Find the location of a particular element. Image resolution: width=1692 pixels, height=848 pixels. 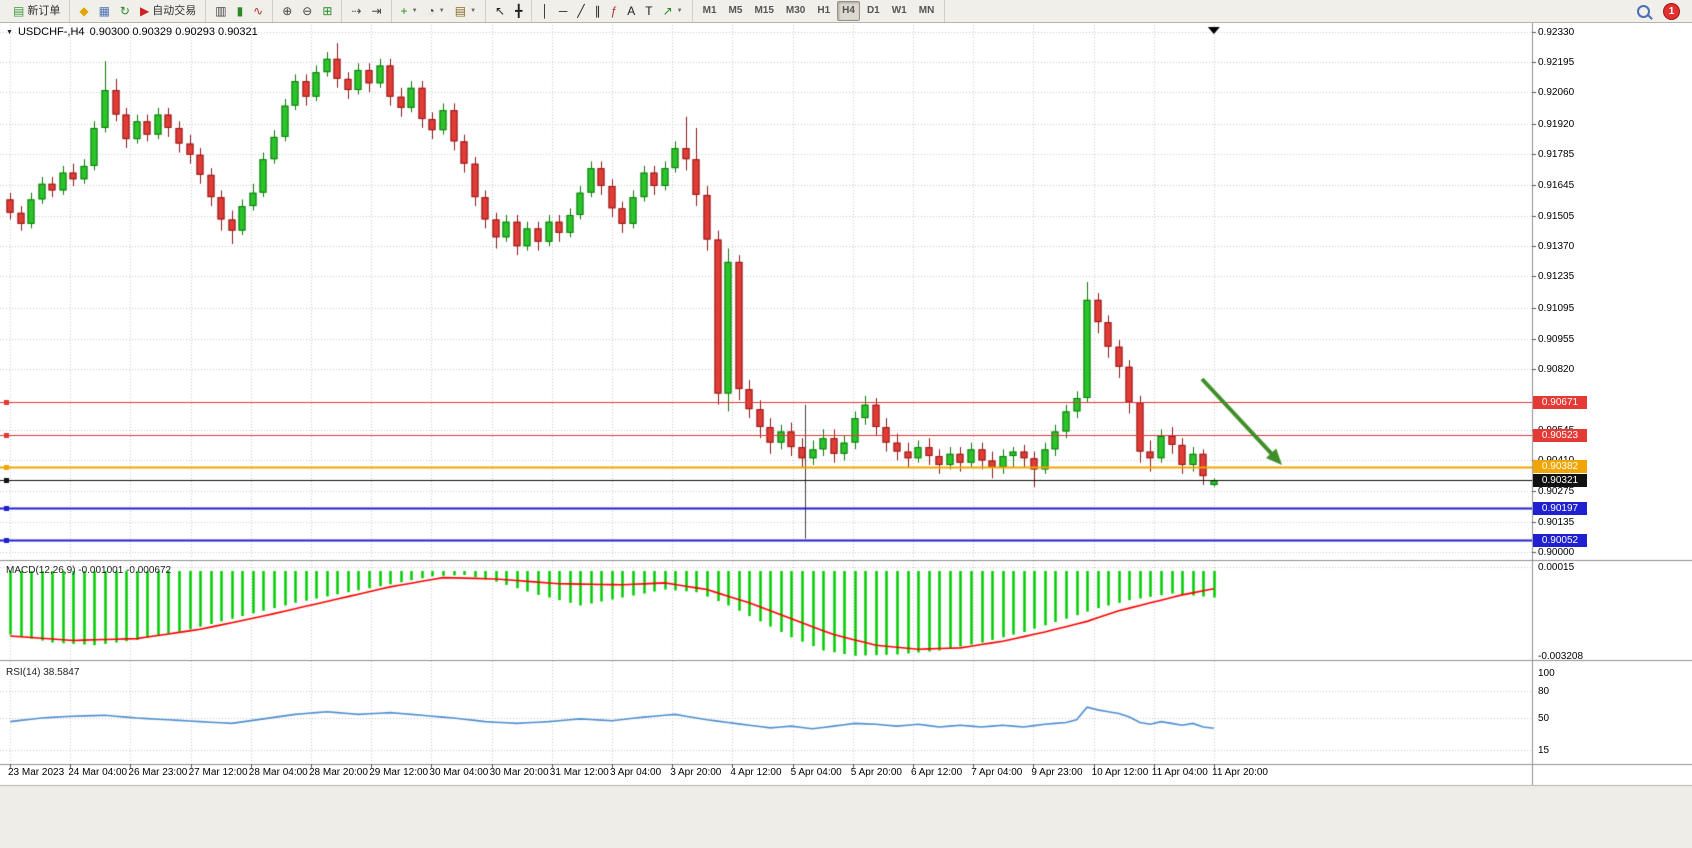

channel-icon: ∥ is located at coordinates (597, 11).